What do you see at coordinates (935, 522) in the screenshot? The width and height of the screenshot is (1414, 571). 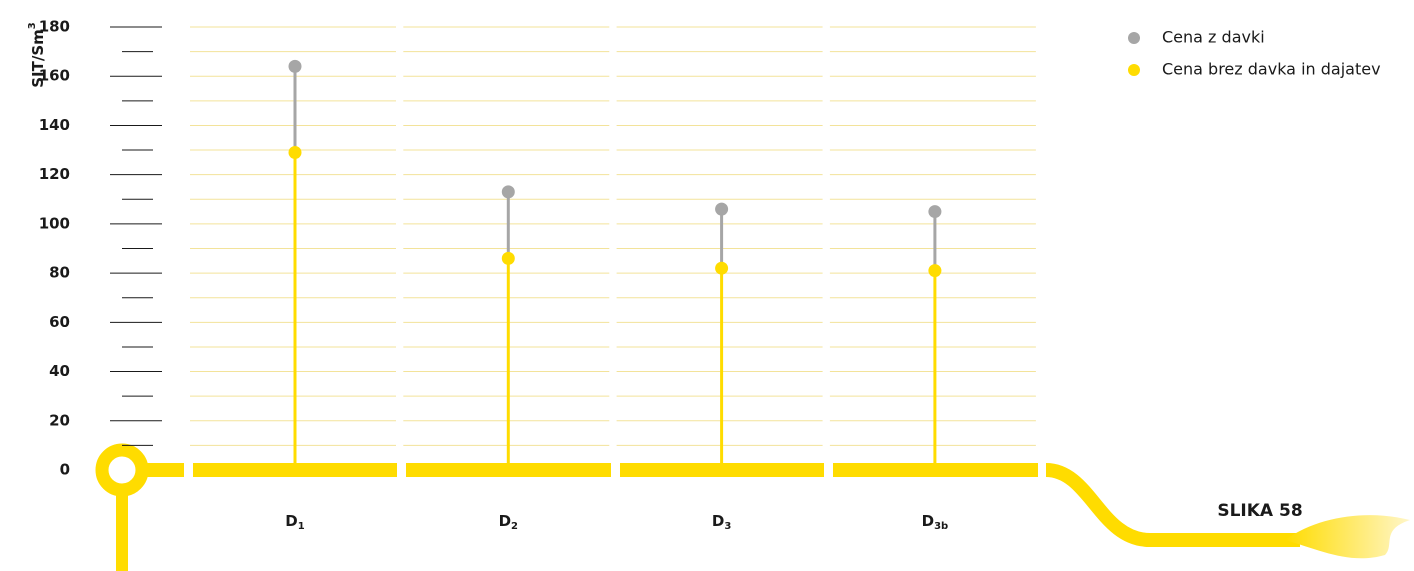 I see `x-tick-label: D3b` at bounding box center [935, 522].